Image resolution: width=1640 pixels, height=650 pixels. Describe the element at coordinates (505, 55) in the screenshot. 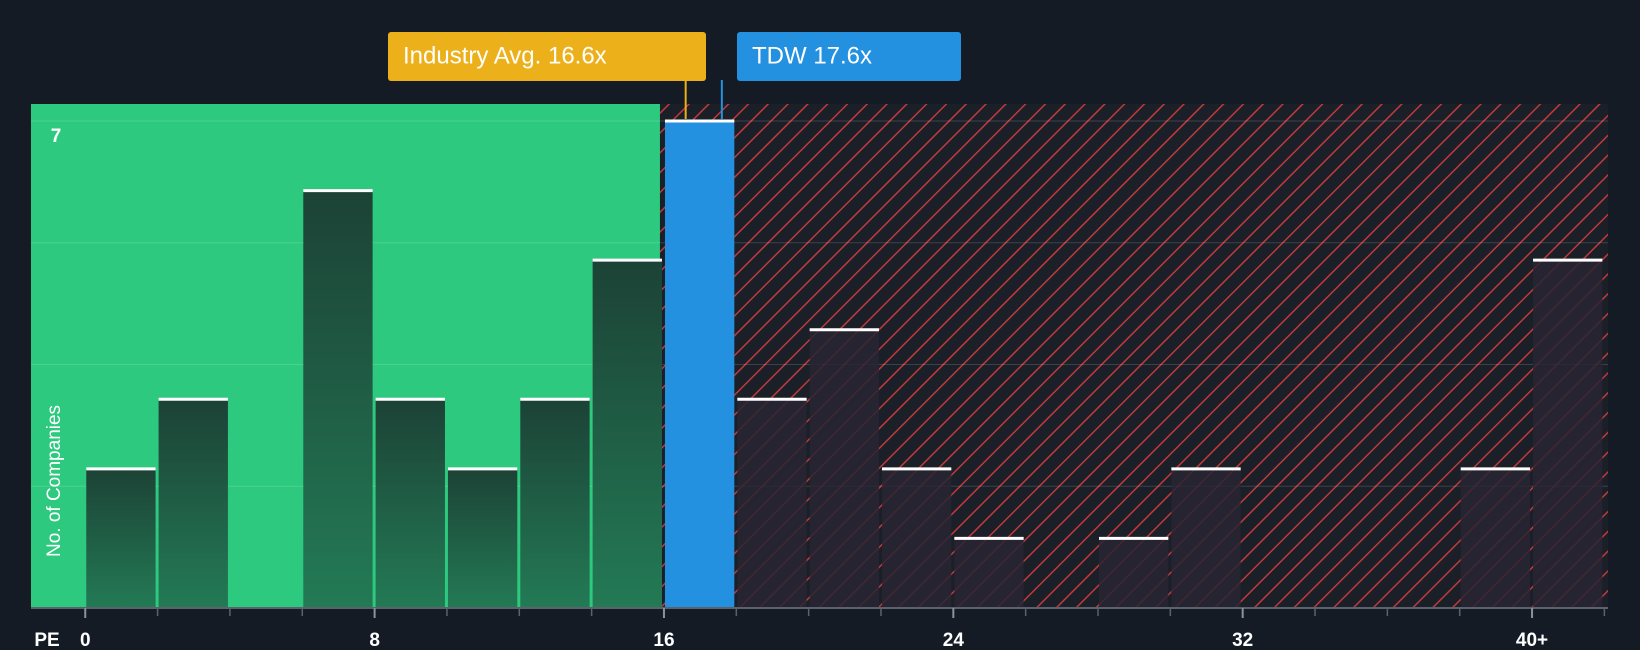

I see `industry-label: Industry Avg. 16.6x` at that location.